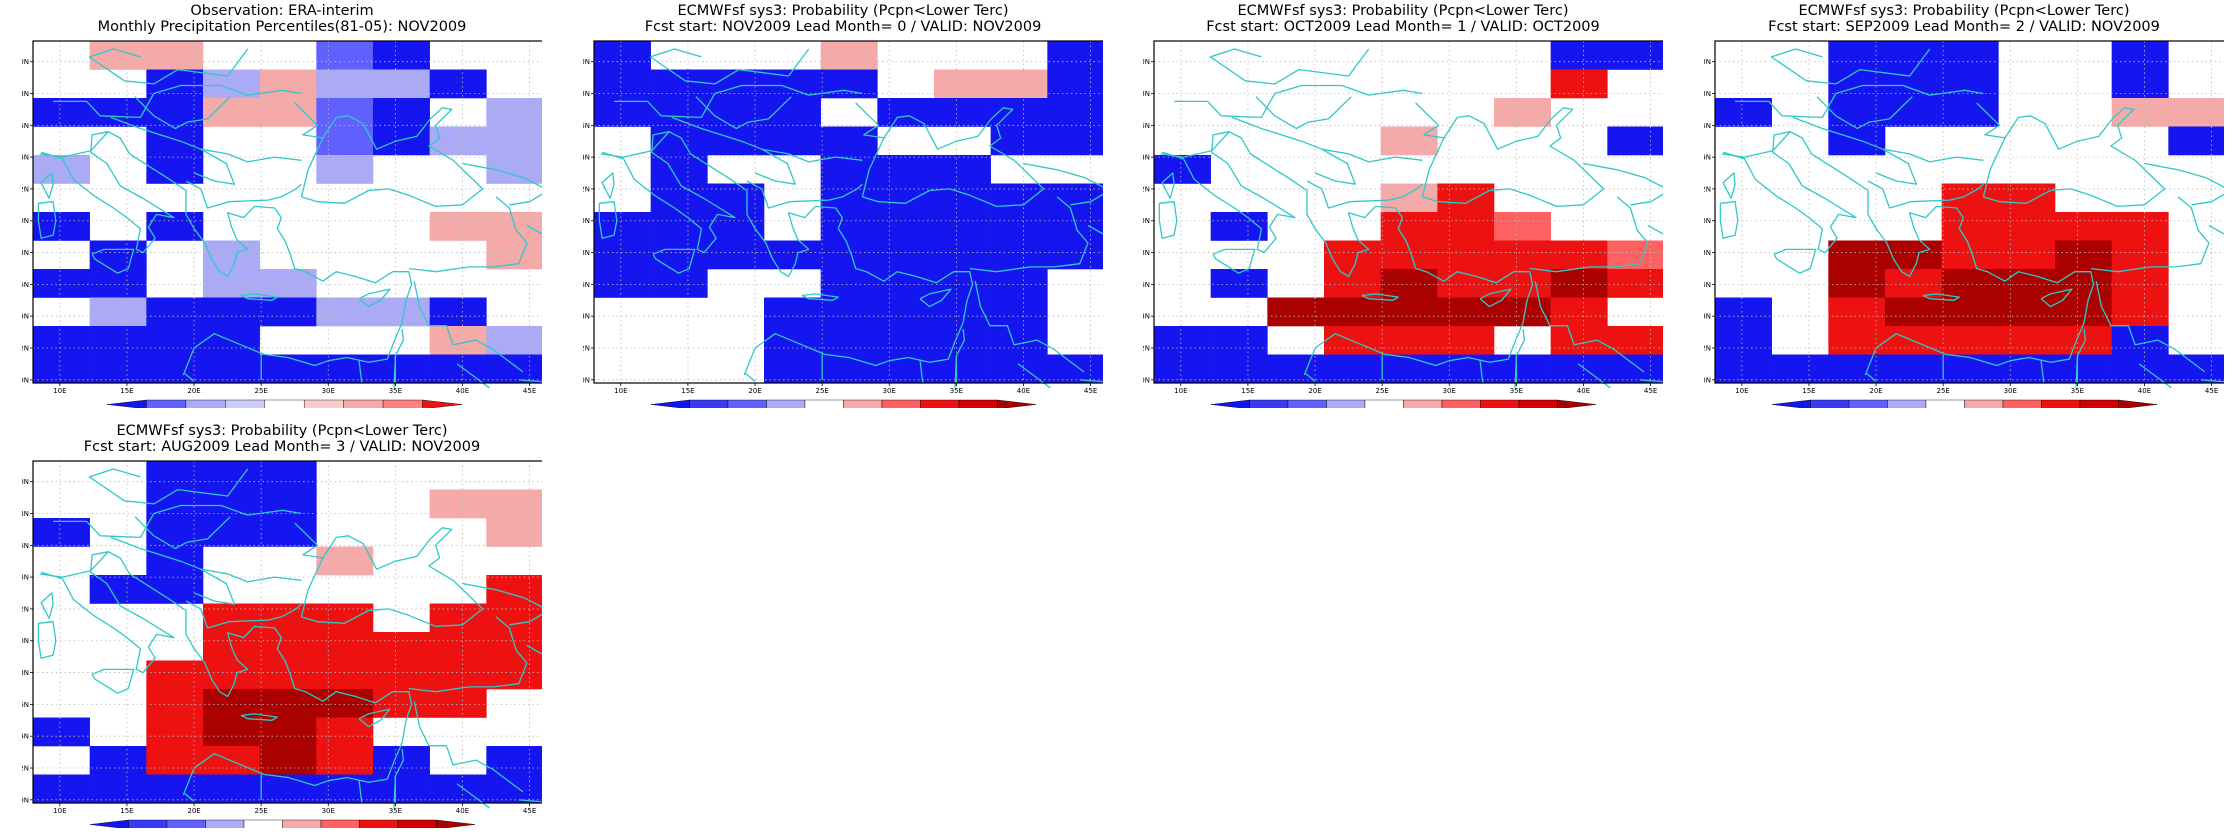 Image resolution: width=2240 pixels, height=840 pixels. What do you see at coordinates (25, 641) in the screenshot?
I see `lat-tick-label: 40N` at bounding box center [25, 641].